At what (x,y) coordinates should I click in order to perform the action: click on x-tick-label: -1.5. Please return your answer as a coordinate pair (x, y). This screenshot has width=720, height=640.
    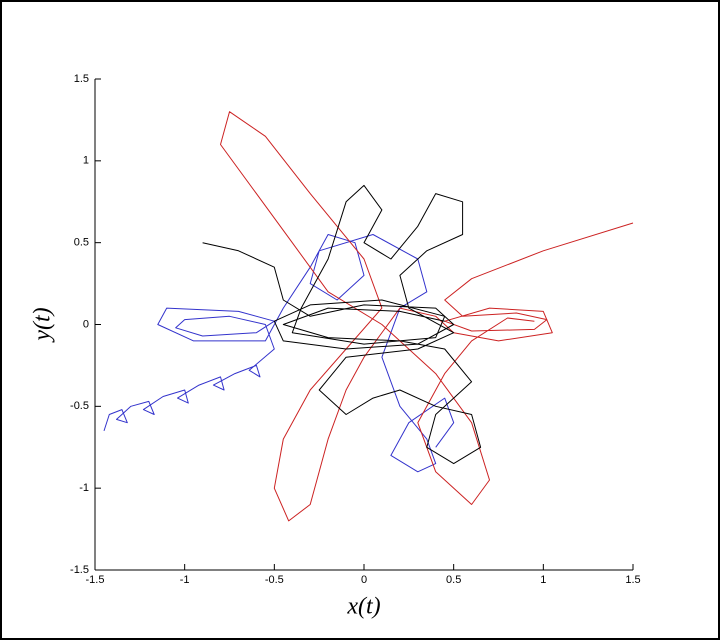
    Looking at the image, I should click on (95, 580).